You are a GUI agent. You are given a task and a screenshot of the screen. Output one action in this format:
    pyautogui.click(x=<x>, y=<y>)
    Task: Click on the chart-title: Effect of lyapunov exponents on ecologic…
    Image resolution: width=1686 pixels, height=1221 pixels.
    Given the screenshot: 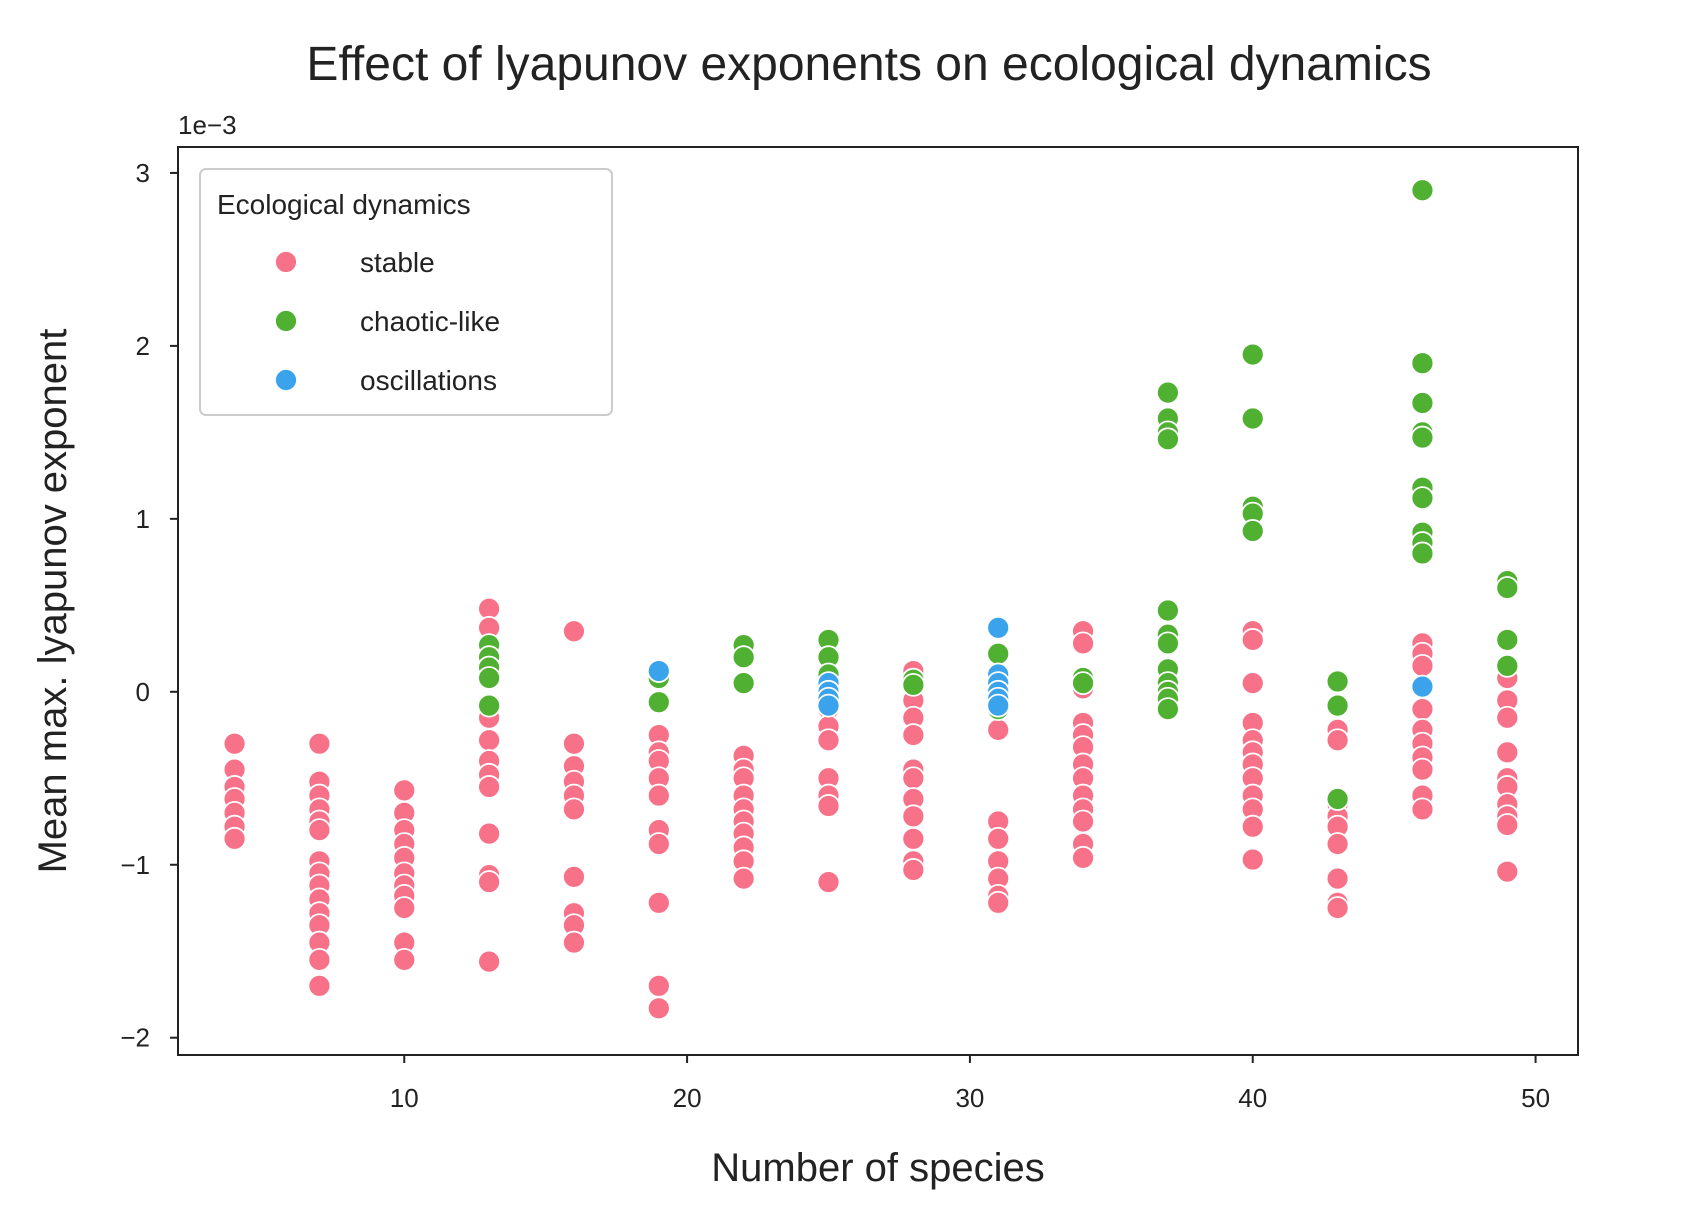 What is the action you would take?
    pyautogui.click(x=868, y=64)
    